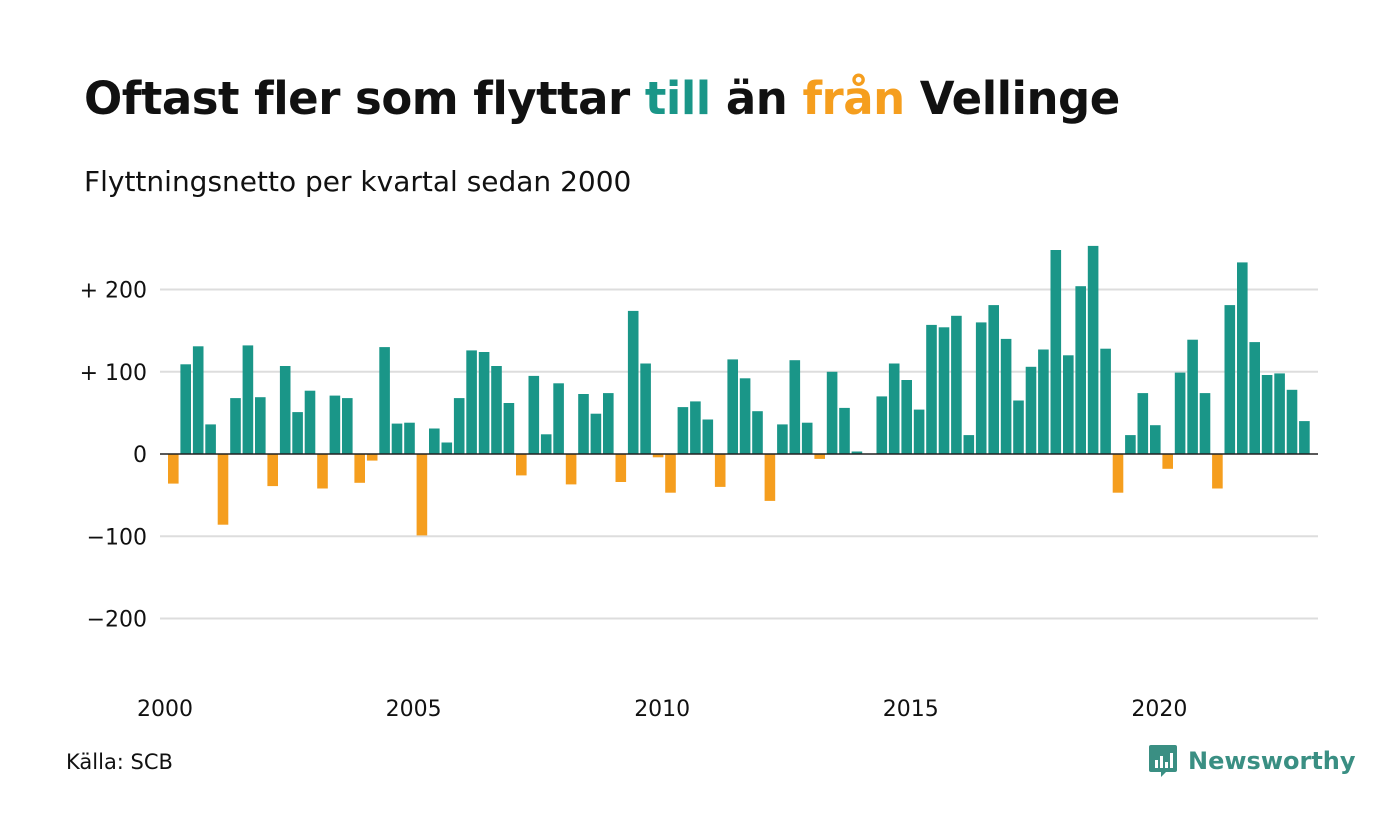 The height and width of the screenshot is (840, 1400). What do you see at coordinates (662, 709) in the screenshot?
I see `x-axis-ticks: 2000 2005 2010 2015 2020` at bounding box center [662, 709].